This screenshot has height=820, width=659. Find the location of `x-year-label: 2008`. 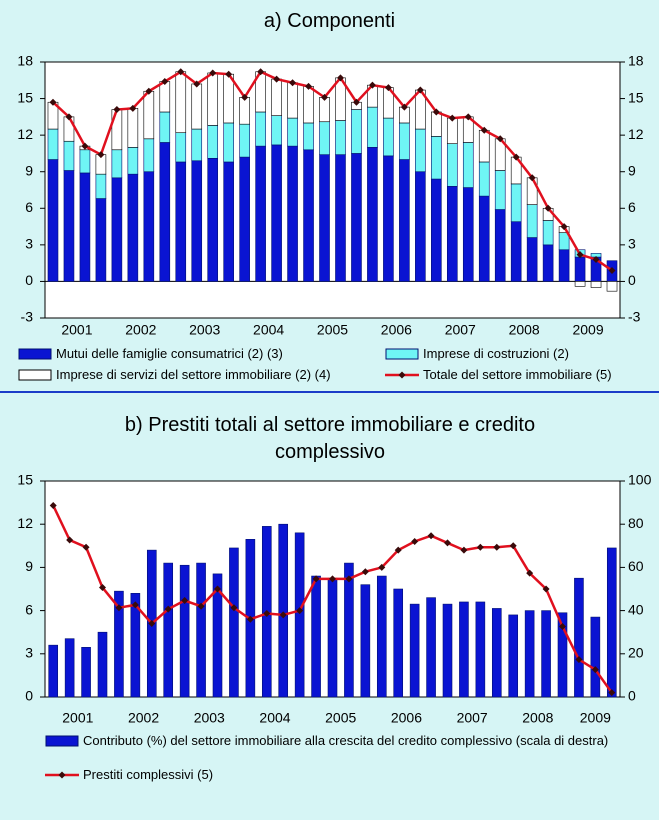

x-year-label: 2008 is located at coordinates (537, 718).